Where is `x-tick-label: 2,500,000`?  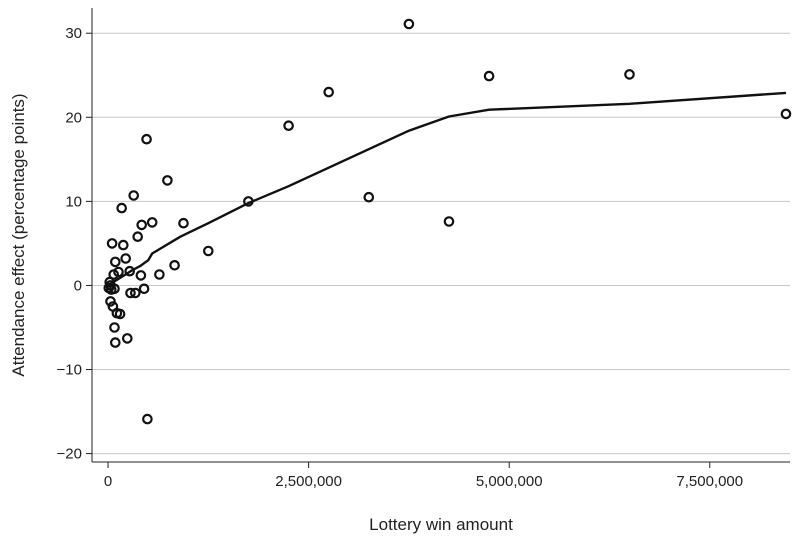
x-tick-label: 2,500,000 is located at coordinates (308, 481).